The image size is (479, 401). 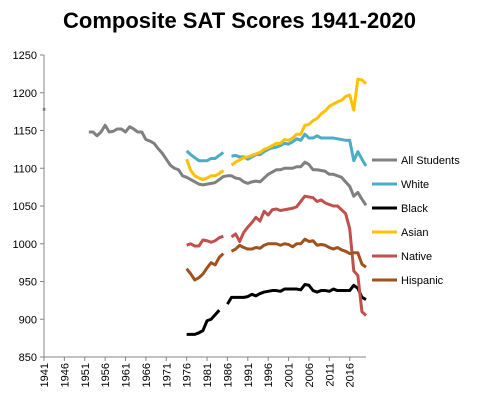 What do you see at coordinates (330, 375) in the screenshot?
I see `x-tick-label: 2011` at bounding box center [330, 375].